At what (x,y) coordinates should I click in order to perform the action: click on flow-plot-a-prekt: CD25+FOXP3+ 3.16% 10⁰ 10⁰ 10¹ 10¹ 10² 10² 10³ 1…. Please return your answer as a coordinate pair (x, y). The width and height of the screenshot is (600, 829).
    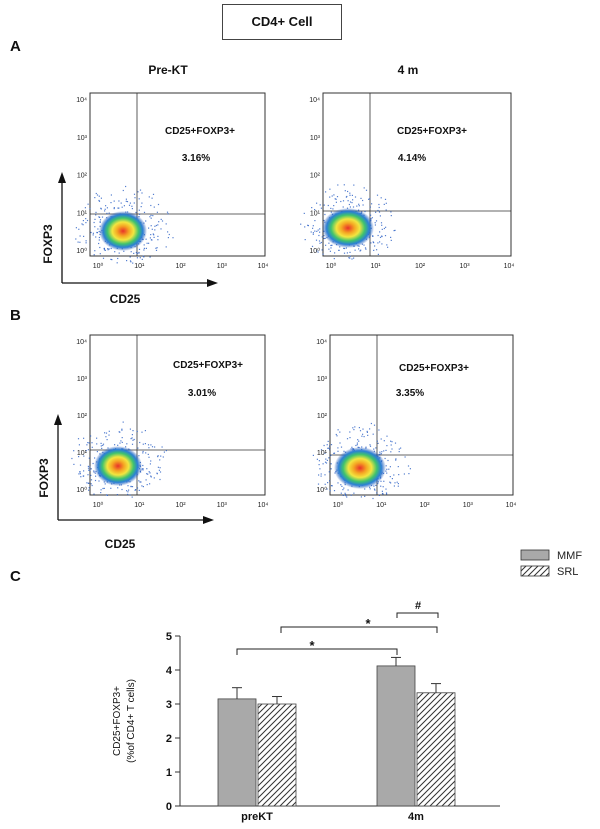
    Looking at the image, I should click on (172, 181).